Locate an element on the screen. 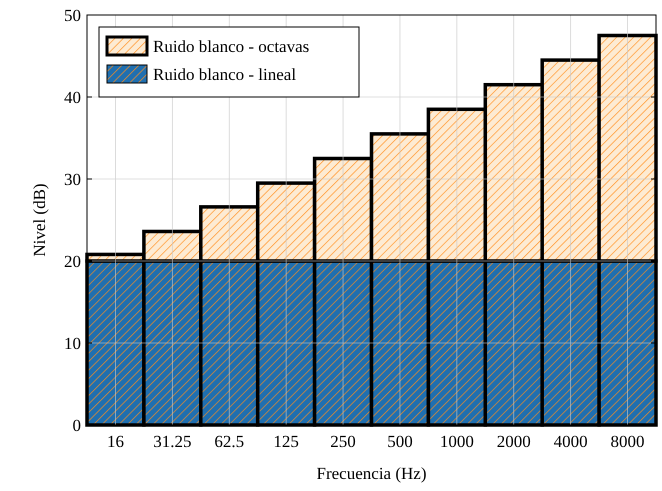  x-tick-label: 1000 is located at coordinates (457, 441).